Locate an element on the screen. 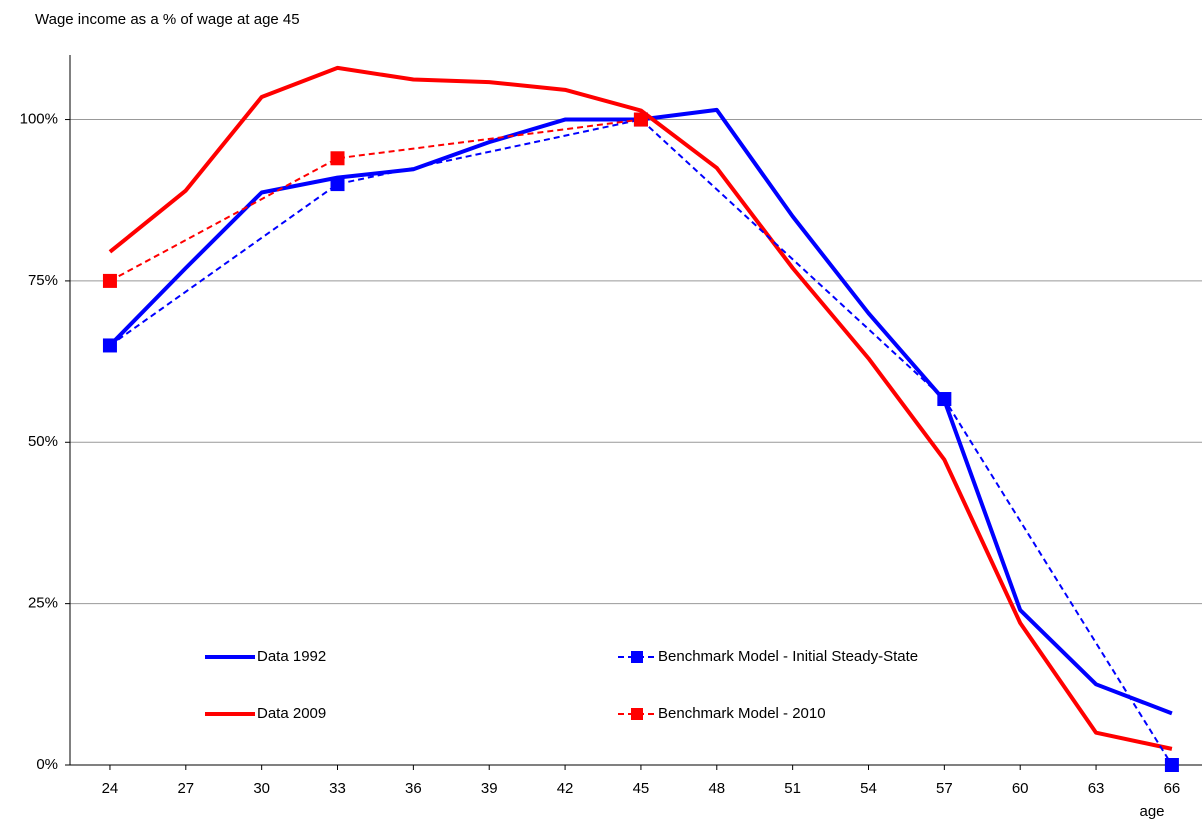 This screenshot has width=1202, height=822. x-tick-label: 42 is located at coordinates (565, 788).